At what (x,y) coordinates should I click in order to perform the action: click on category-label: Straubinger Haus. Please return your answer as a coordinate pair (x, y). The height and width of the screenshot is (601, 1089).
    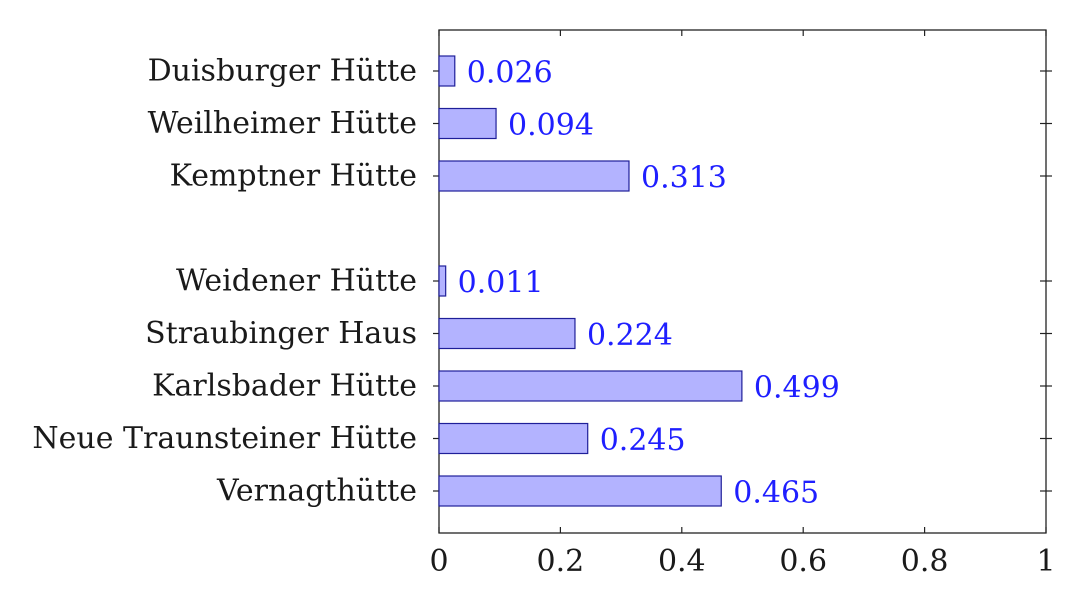
    Looking at the image, I should click on (281, 333).